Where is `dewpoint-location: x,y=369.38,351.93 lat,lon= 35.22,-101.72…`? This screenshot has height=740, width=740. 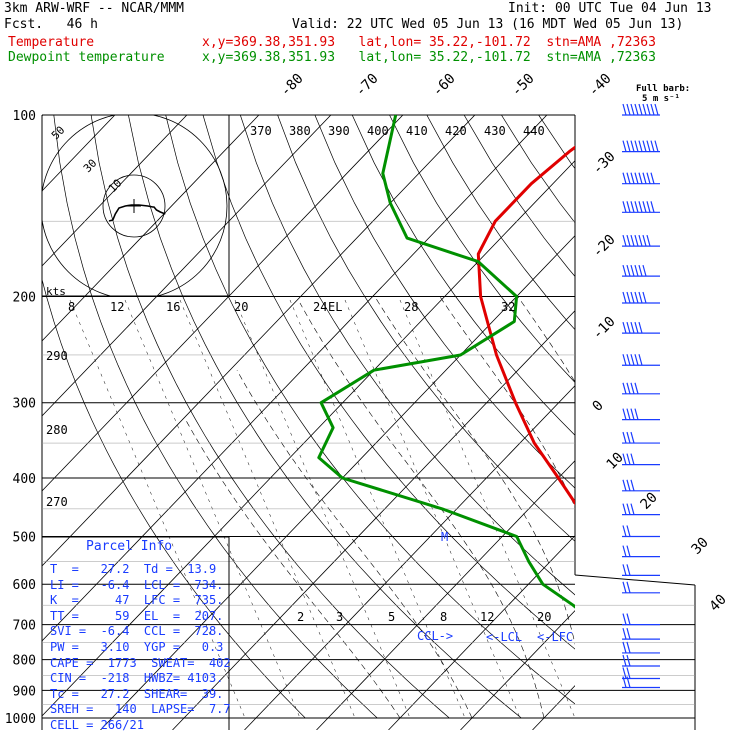
dewpoint-location: x,y=369.38,351.93 lat,lon= 35.22,-101.72… is located at coordinates (429, 57).